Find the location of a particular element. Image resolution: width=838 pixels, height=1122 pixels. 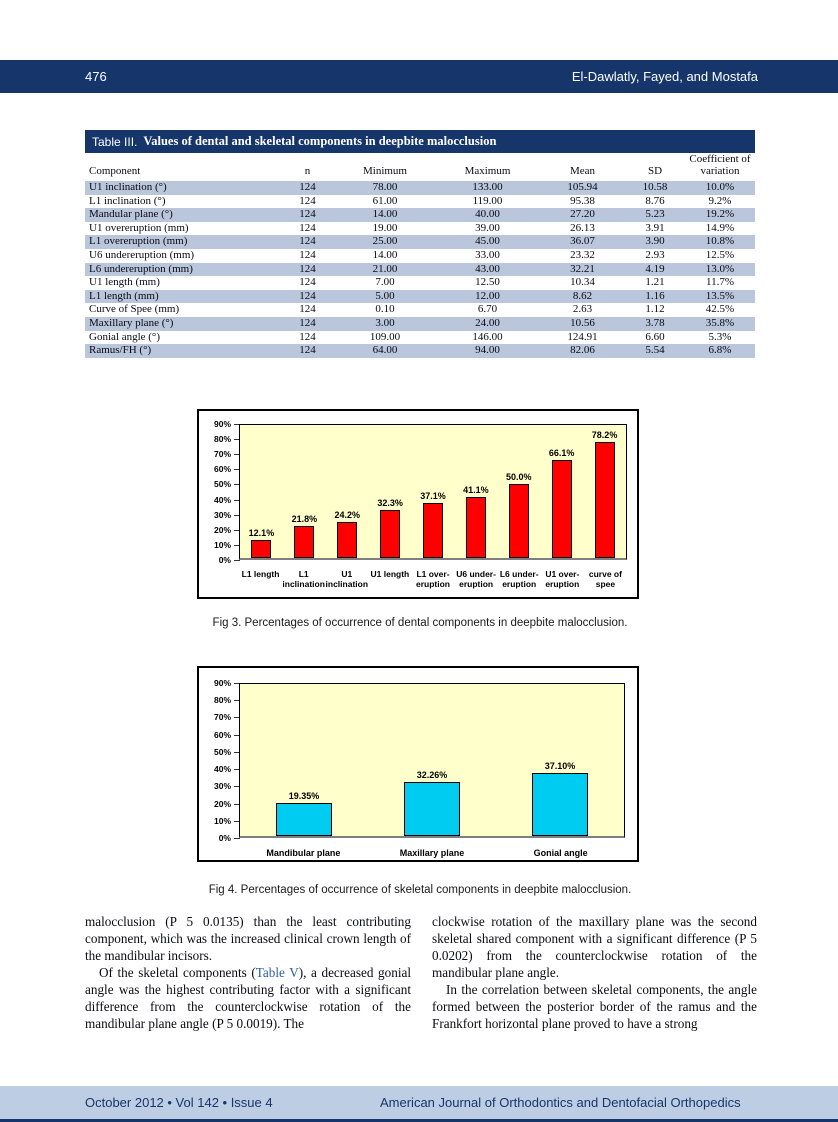

value-cell: 21.00 is located at coordinates (385, 269).